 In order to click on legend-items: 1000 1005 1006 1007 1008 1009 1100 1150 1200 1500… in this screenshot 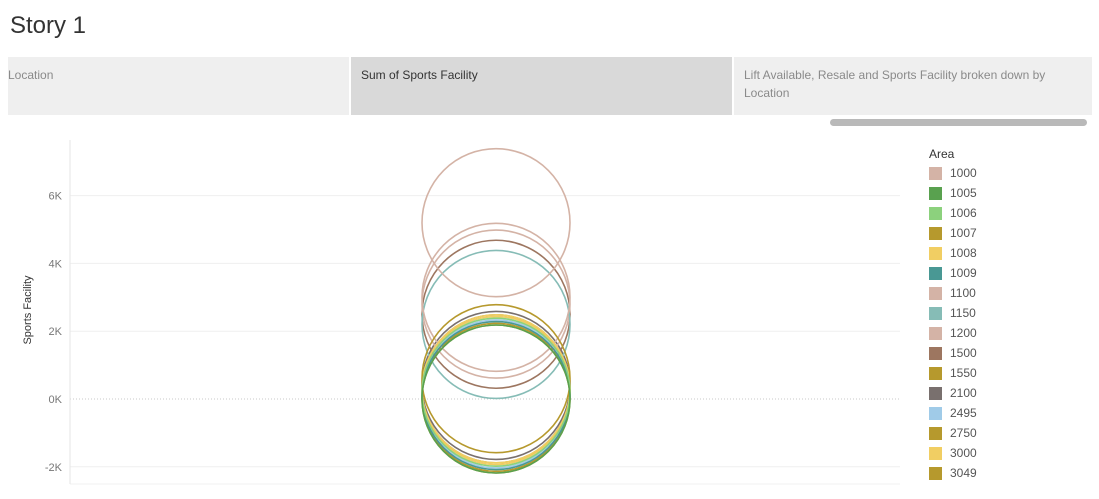, I will do `click(1009, 323)`.